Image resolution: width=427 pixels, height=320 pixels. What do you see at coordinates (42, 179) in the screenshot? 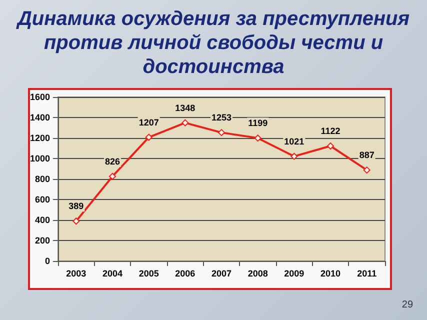
I see `y-tick-label: 800` at bounding box center [42, 179].